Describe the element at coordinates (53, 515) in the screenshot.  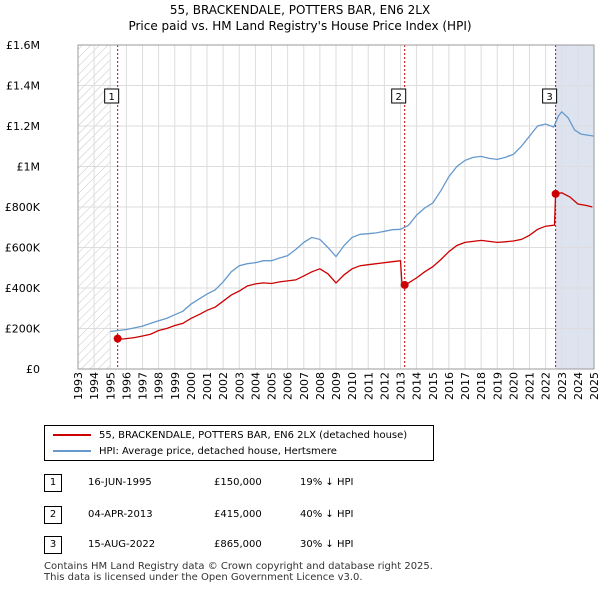
I see `sale-marker: 2` at that location.